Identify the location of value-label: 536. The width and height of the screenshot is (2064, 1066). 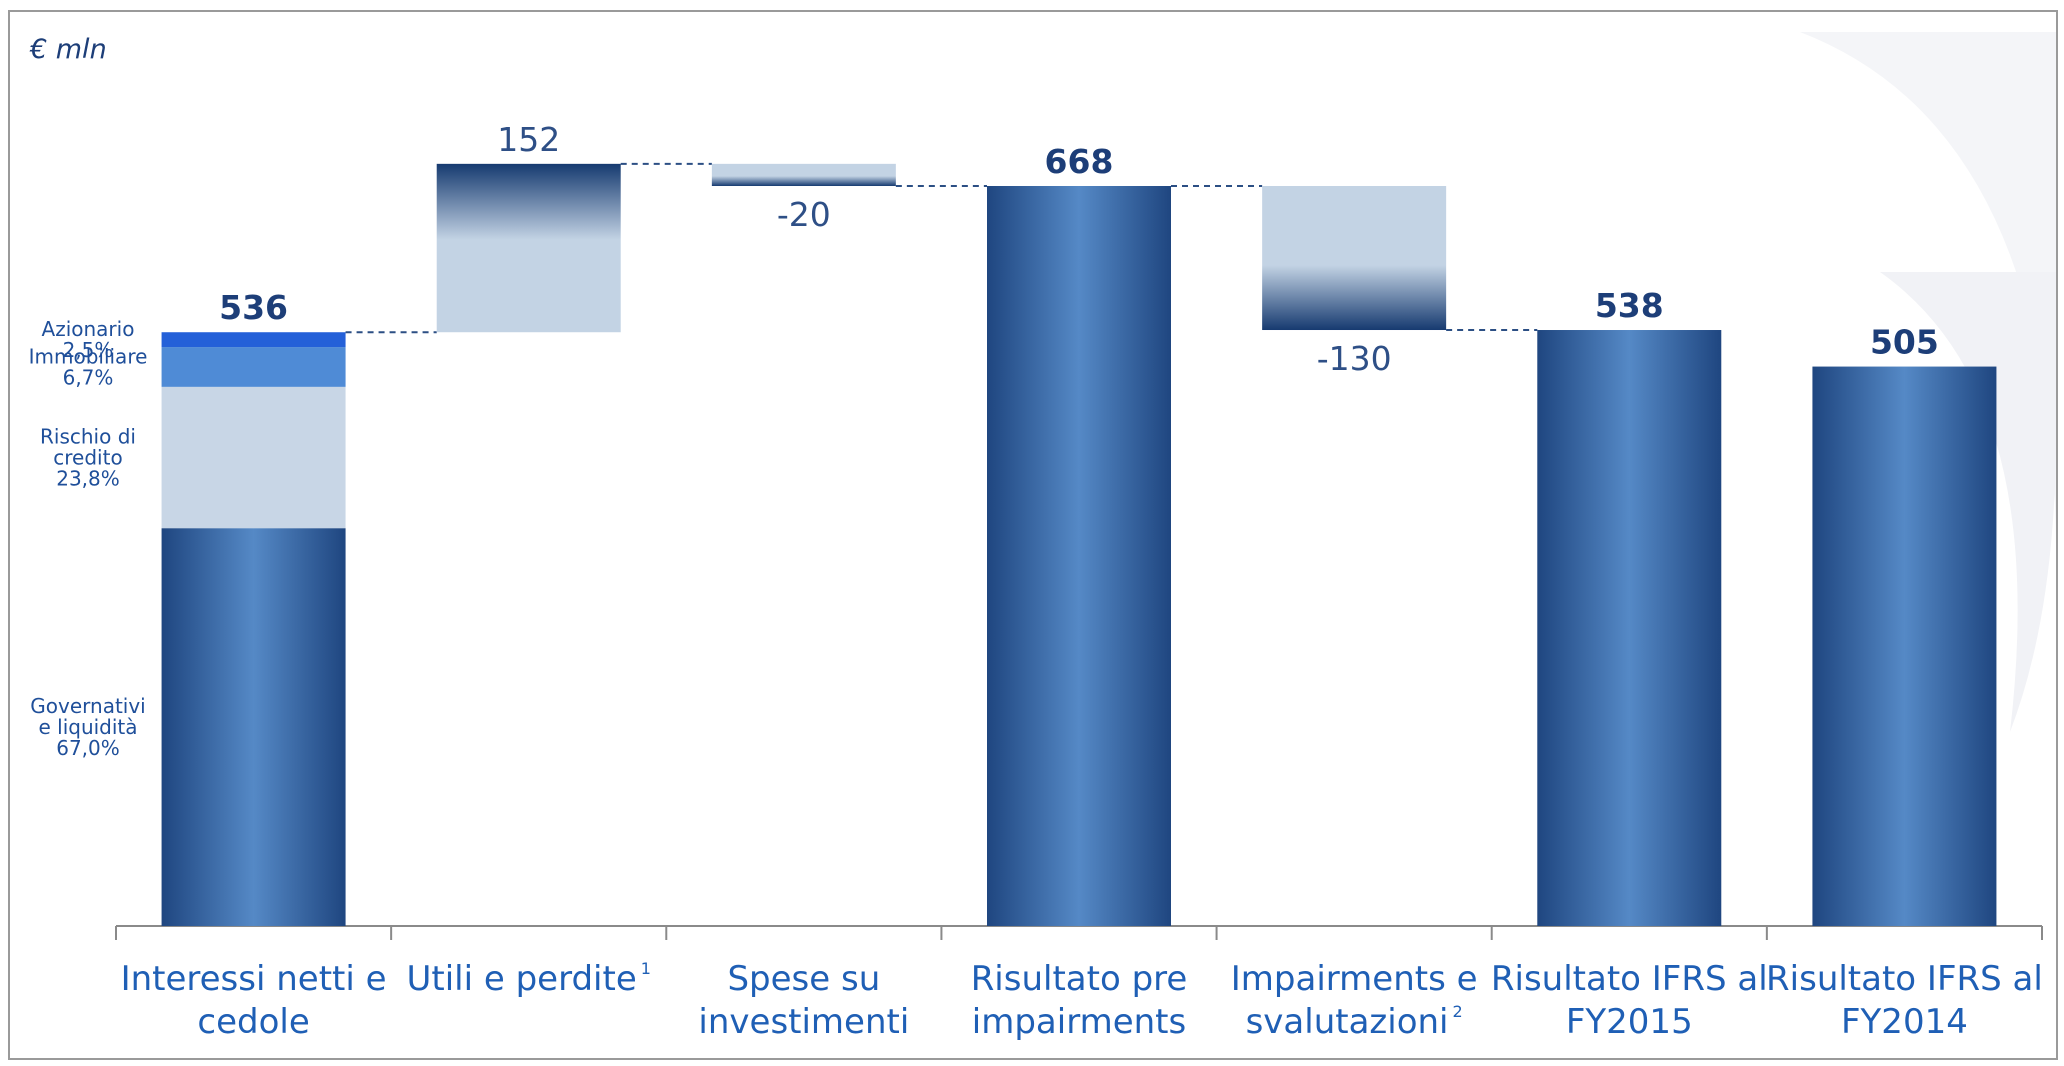
(253, 307).